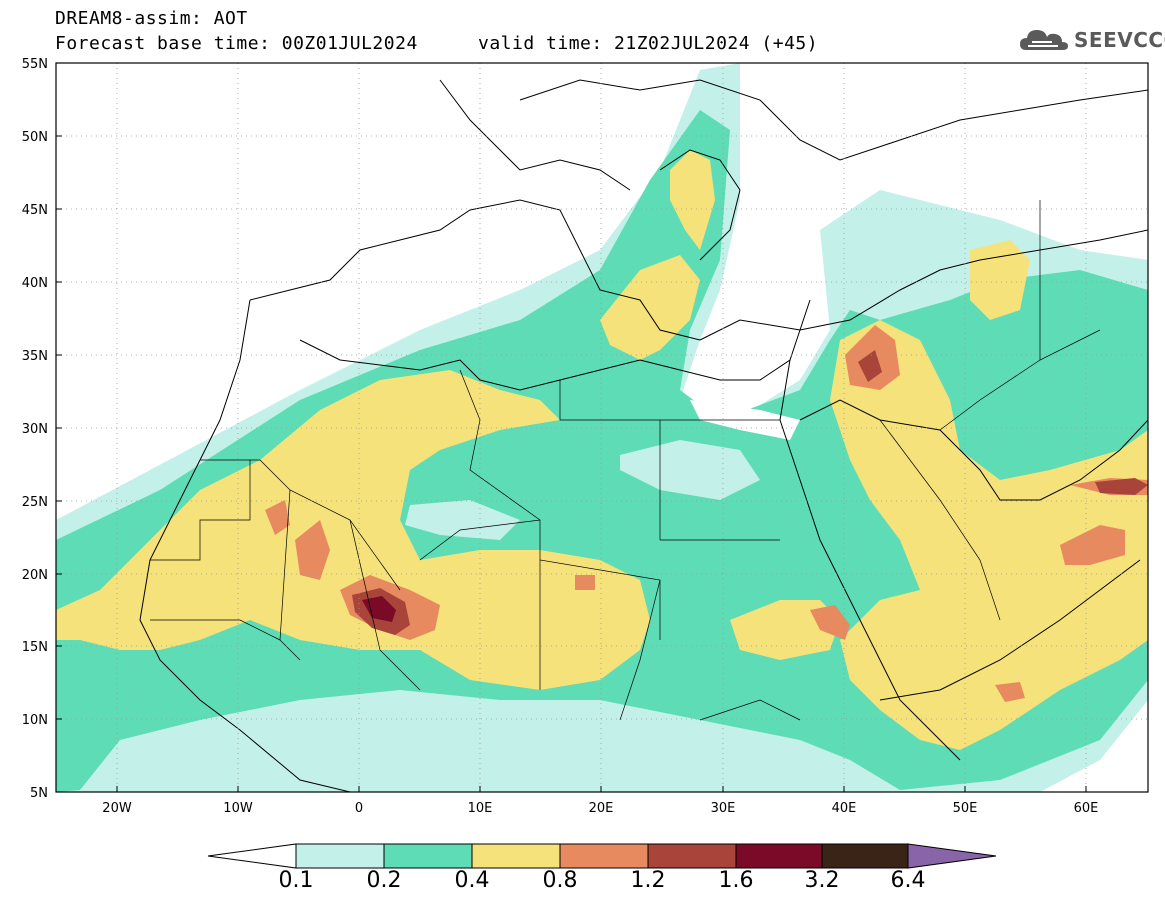 The image size is (1165, 905). I want to click on colorbar-label: 6.4, so click(908, 880).